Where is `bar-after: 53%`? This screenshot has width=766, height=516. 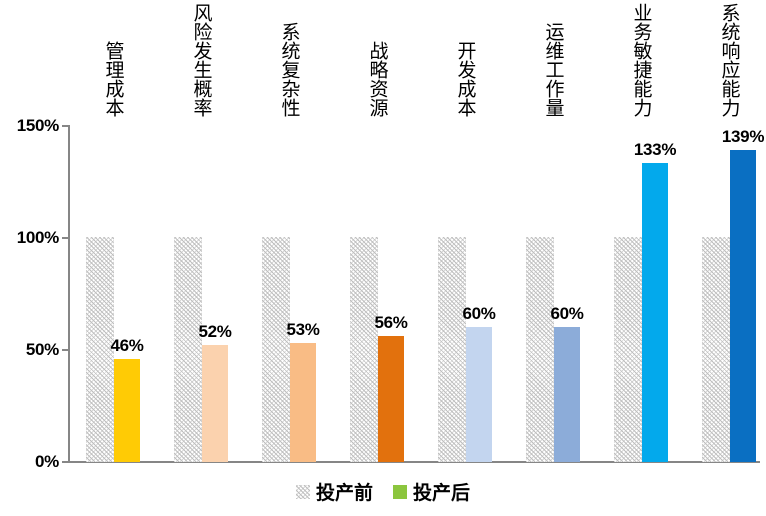
bar-after: 53% is located at coordinates (303, 391).